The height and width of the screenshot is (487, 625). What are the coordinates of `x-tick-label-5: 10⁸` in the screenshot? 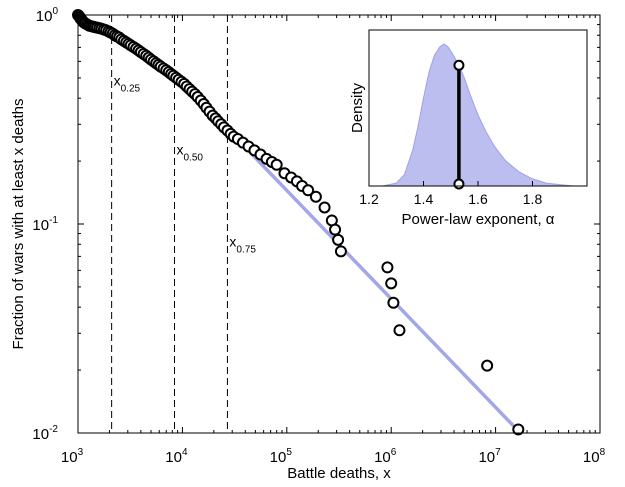 It's located at (594, 456).